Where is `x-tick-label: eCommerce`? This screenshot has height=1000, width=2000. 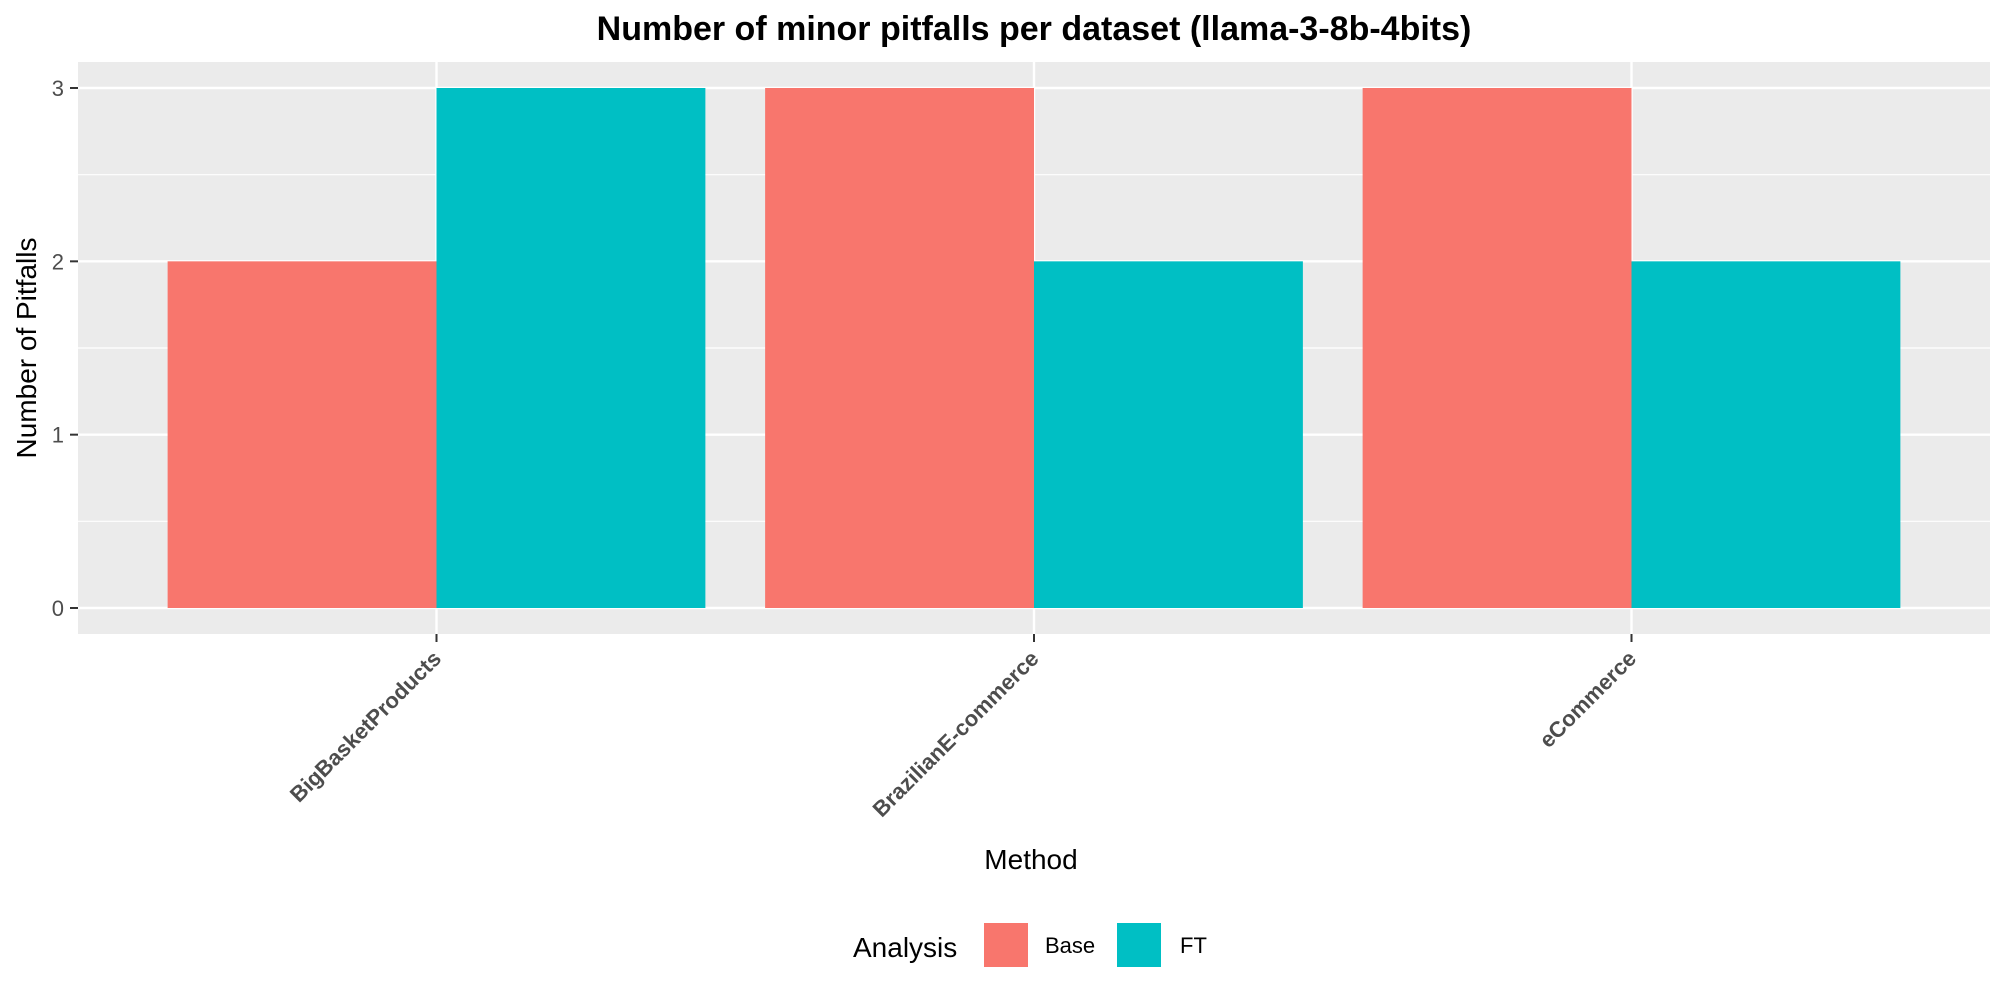
x-tick-label: eCommerce is located at coordinates (1587, 699).